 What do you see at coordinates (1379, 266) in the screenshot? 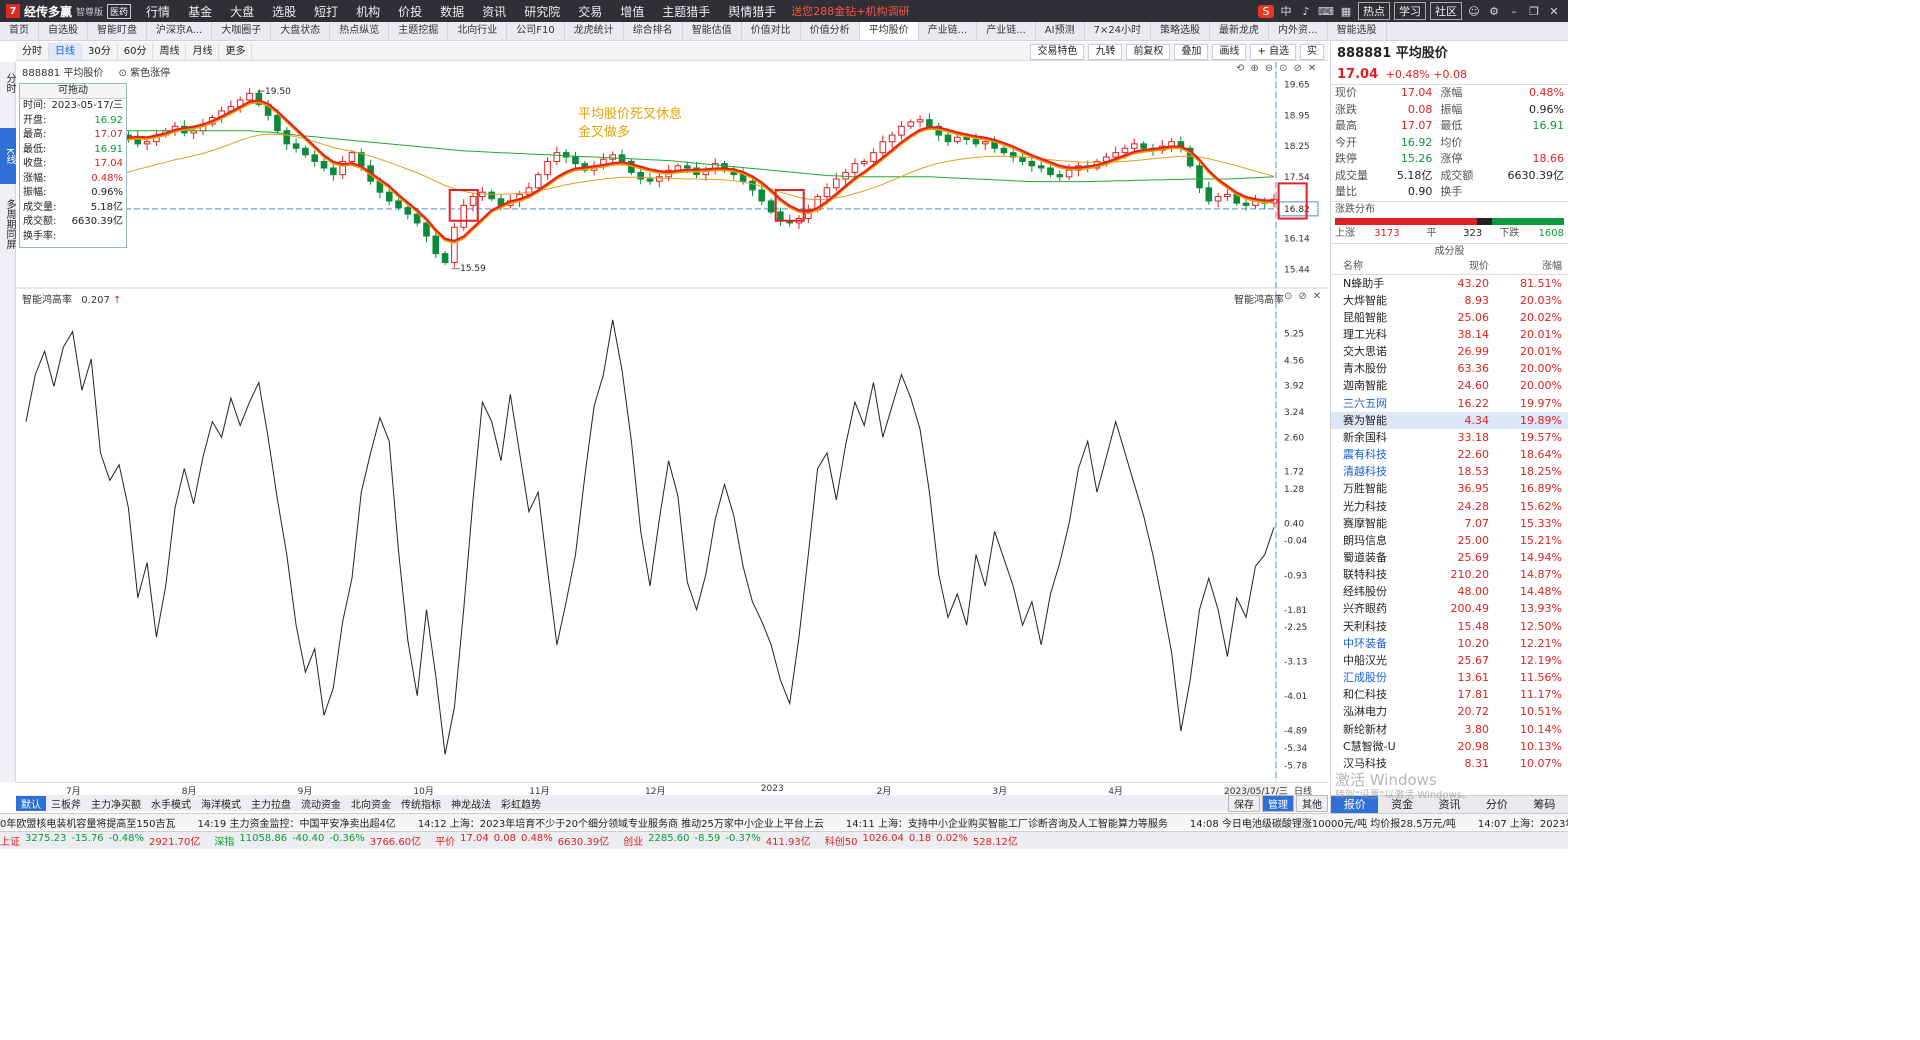
I see `column-header: 名称` at bounding box center [1379, 266].